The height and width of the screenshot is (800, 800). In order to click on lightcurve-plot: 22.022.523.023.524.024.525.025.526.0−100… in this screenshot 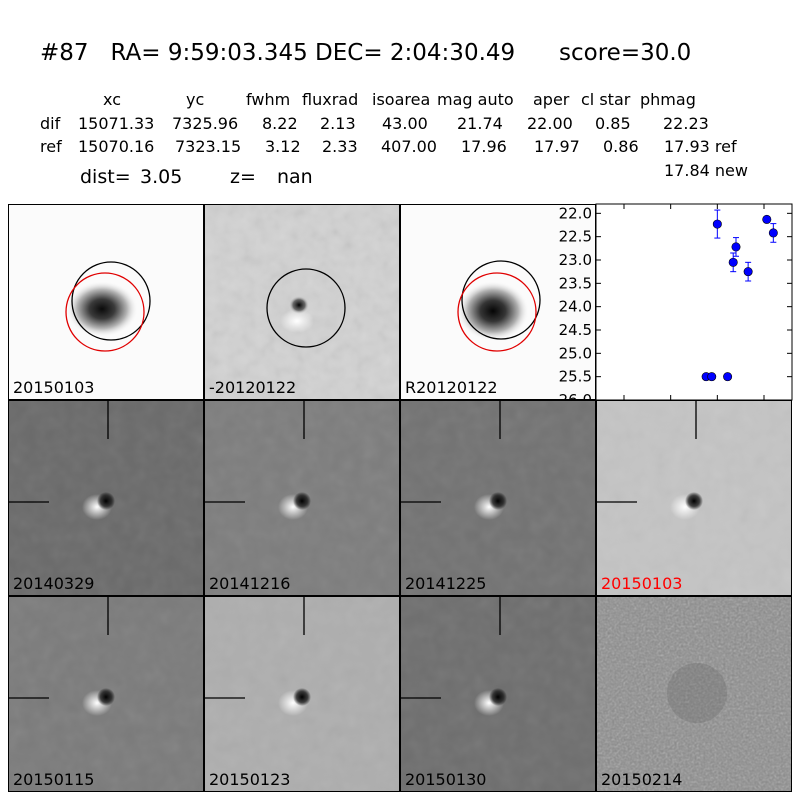, I will do `click(676, 312)`.